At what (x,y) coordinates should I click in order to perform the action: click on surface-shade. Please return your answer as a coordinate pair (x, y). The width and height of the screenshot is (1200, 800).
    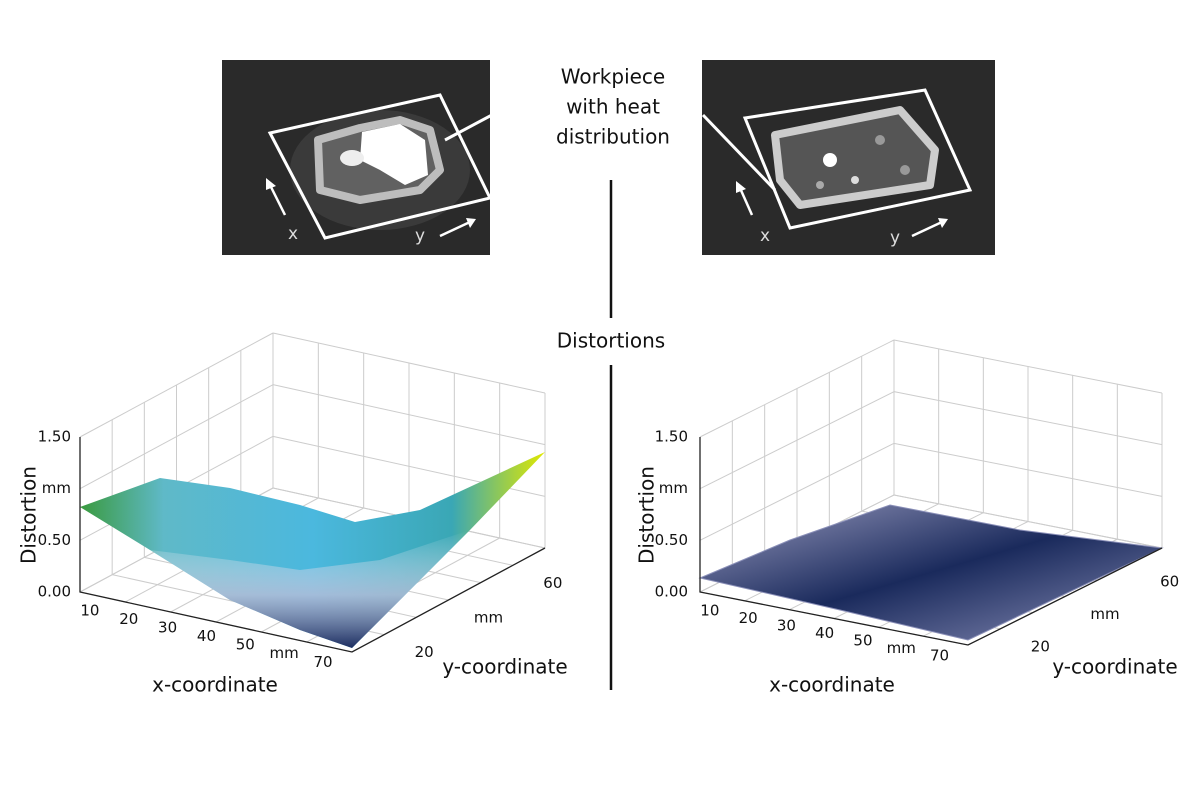
    Looking at the image, I should click on (310, 589).